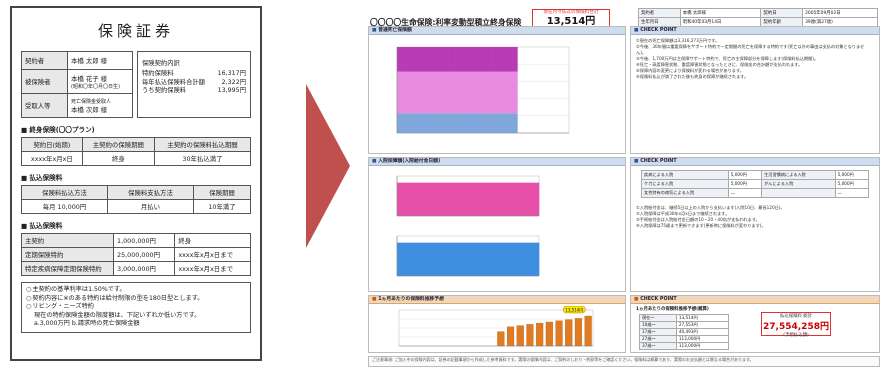  What do you see at coordinates (796, 325) in the screenshot?
I see `total-premium-box: 払込保険料 総計 27,554,258円 (予想払込額)` at bounding box center [796, 325].